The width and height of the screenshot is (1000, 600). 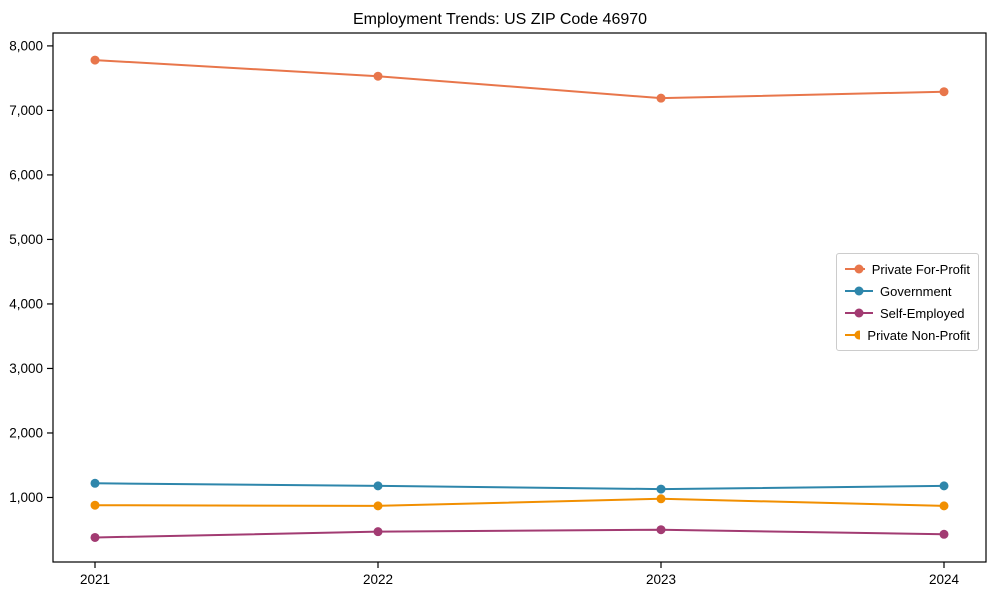 What do you see at coordinates (26, 239) in the screenshot?
I see `svg-text: 5,000` at bounding box center [26, 239].